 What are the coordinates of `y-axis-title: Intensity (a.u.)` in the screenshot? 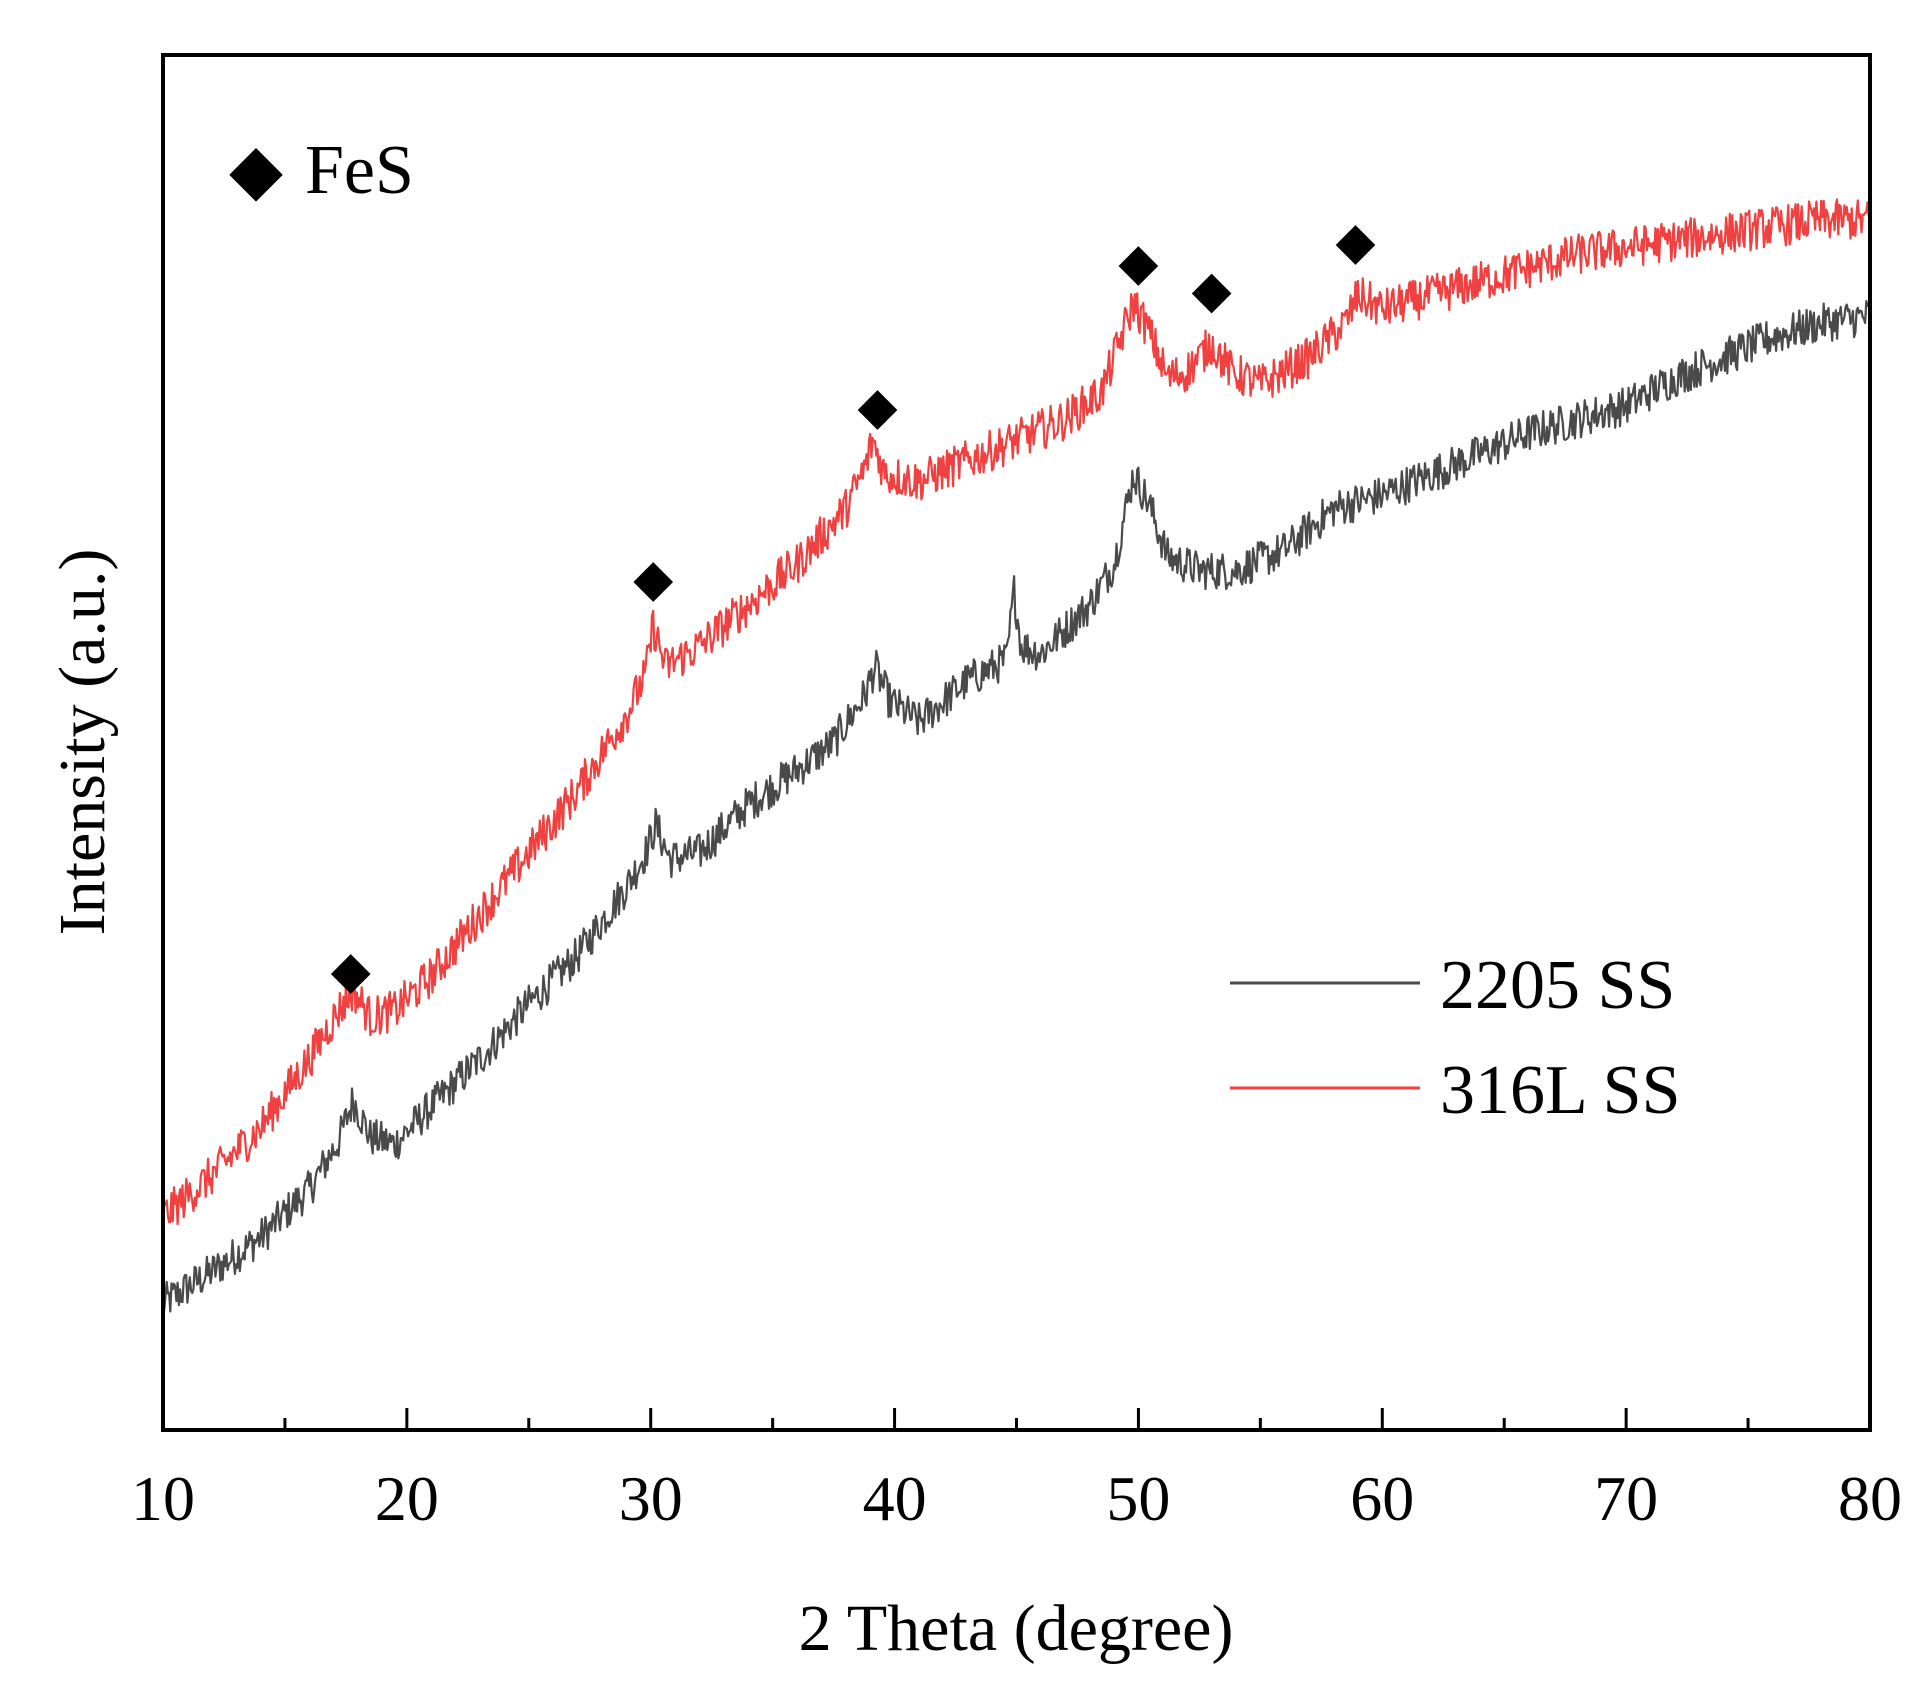 It's located at (82, 742).